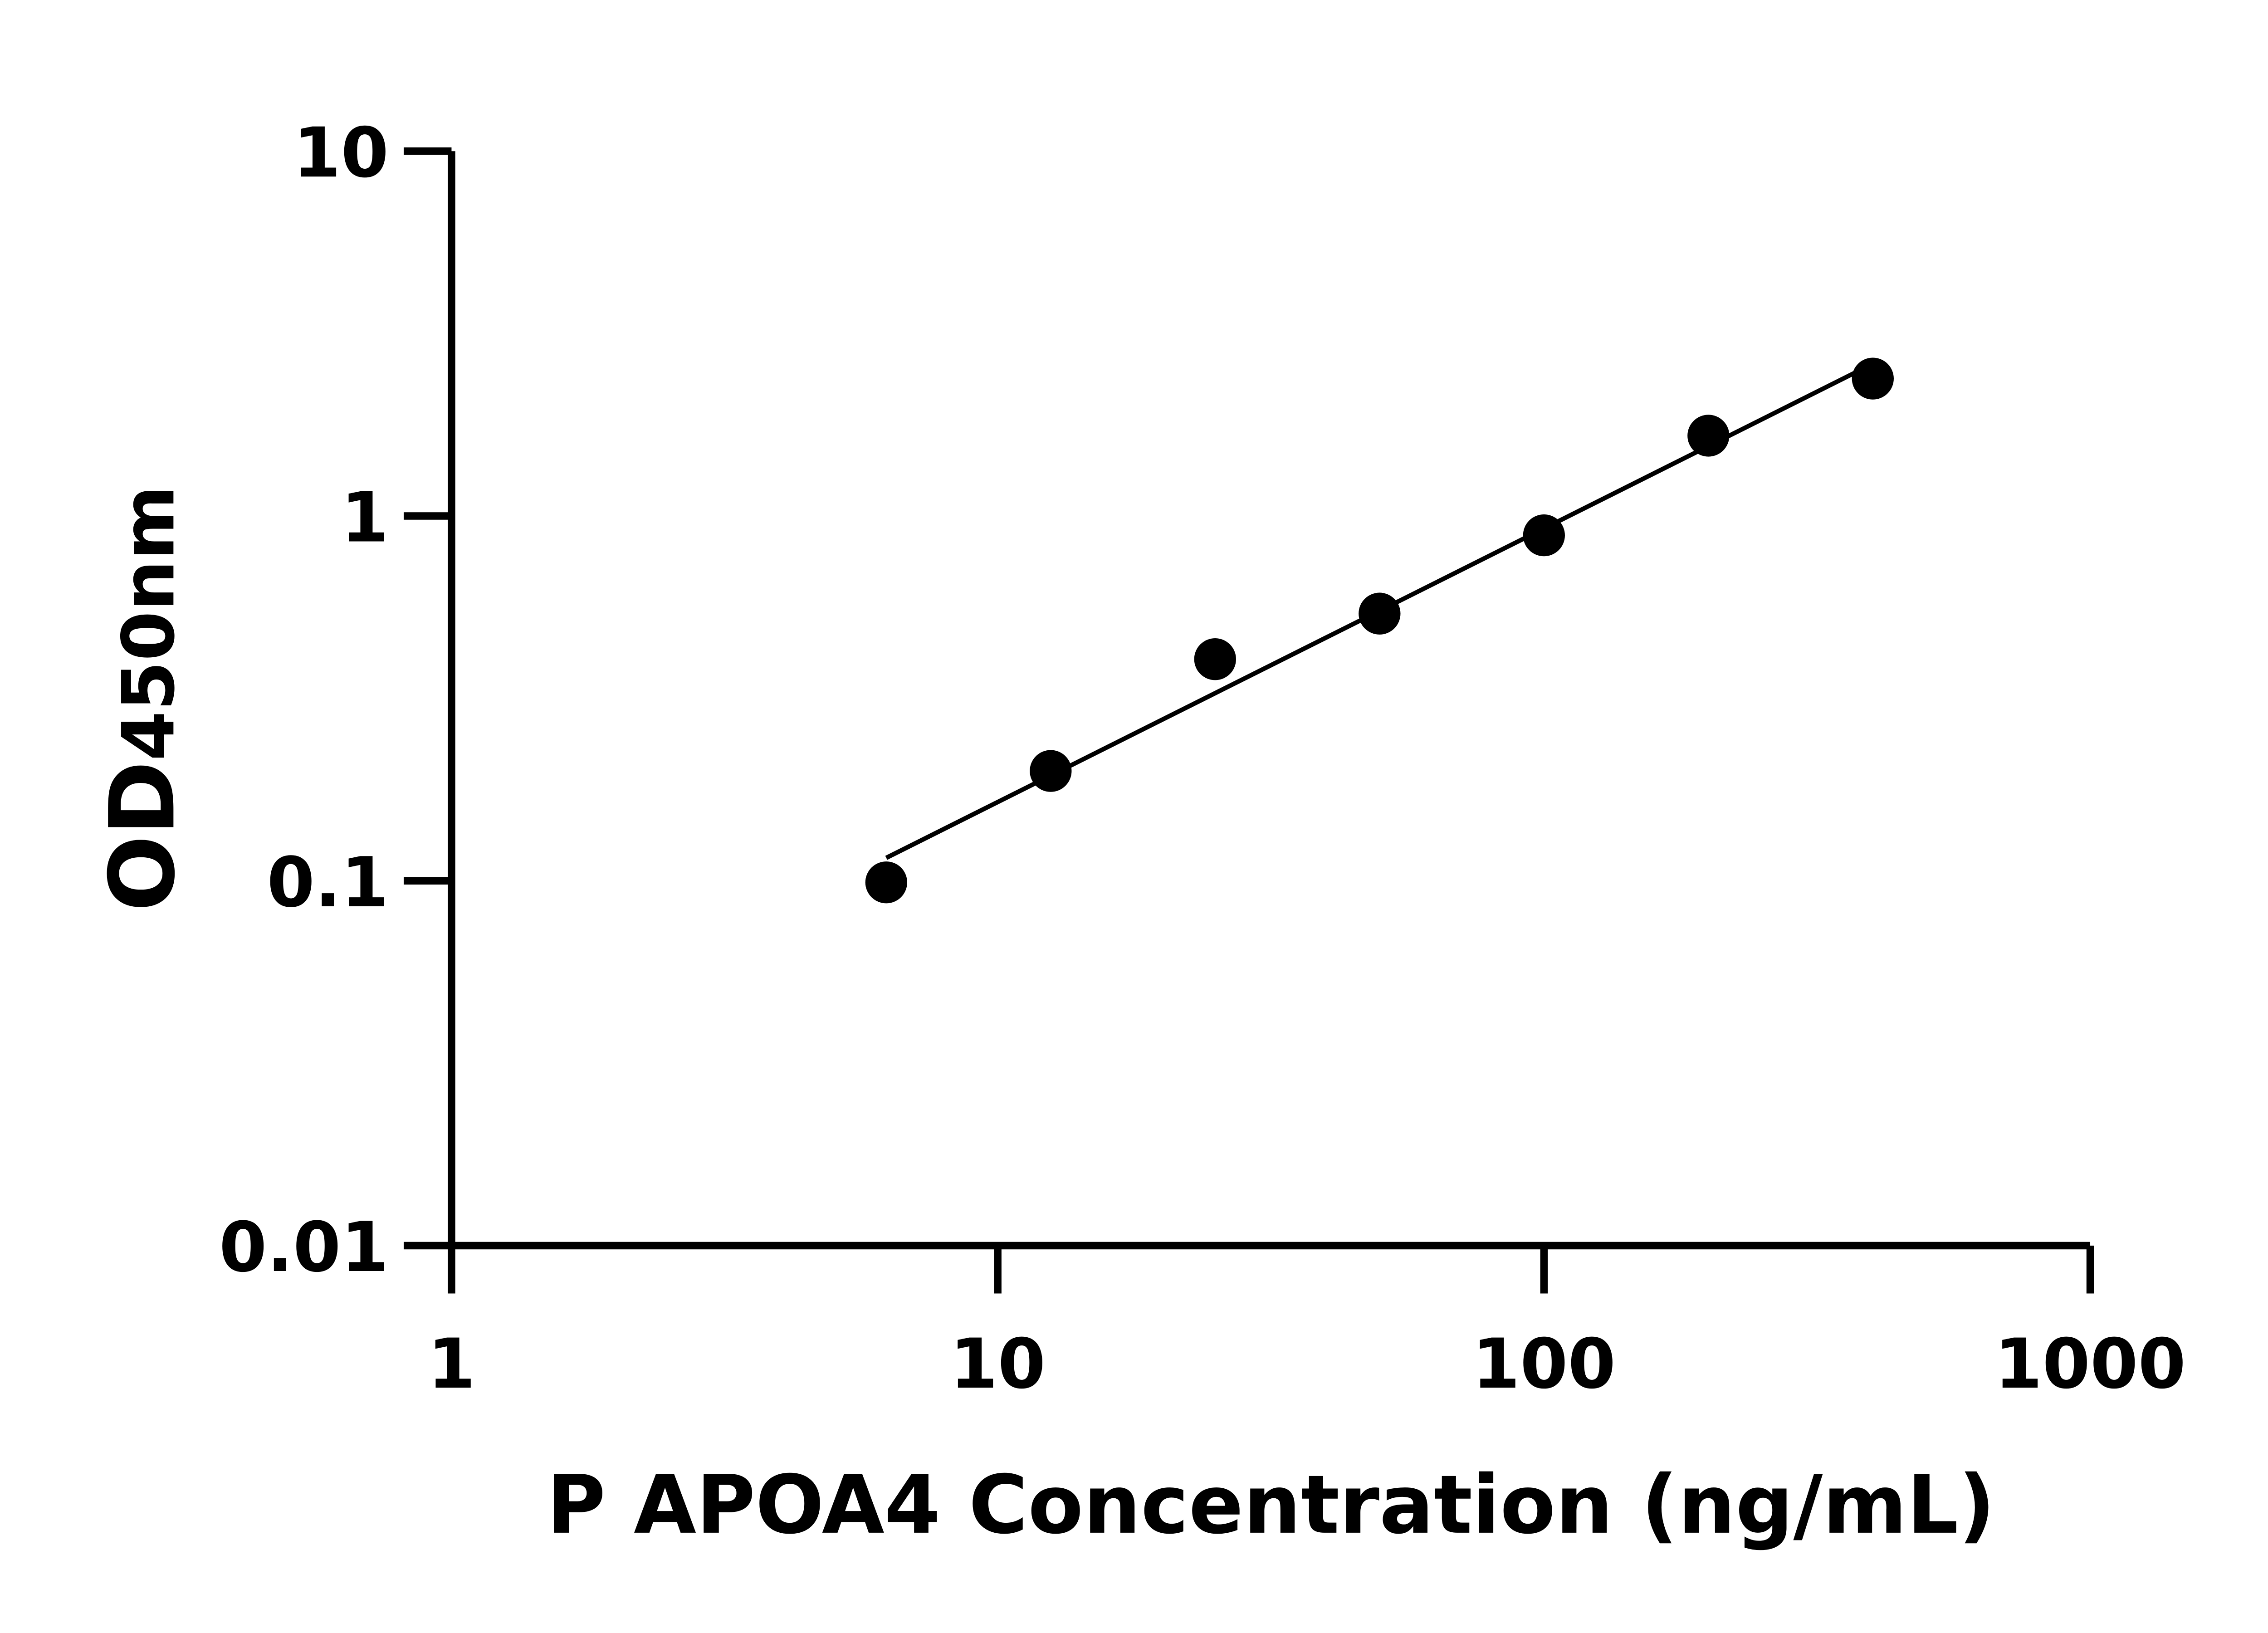 This screenshot has height=1633, width=2268. Describe the element at coordinates (341, 152) in the screenshot. I see `y-tick-label: 10` at that location.